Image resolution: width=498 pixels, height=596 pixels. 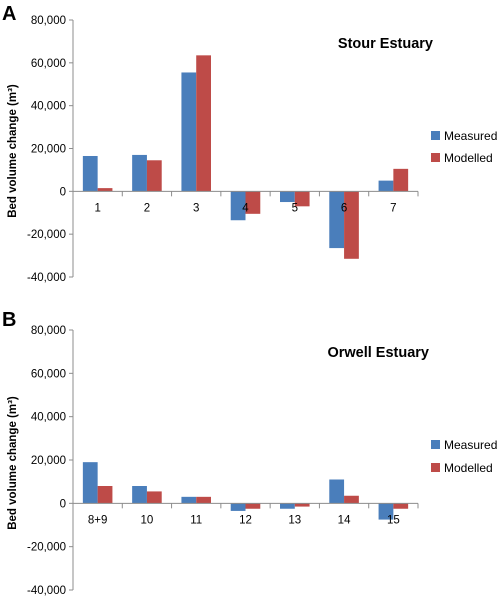 I want to click on x-category-label: 11, so click(x=196, y=520).